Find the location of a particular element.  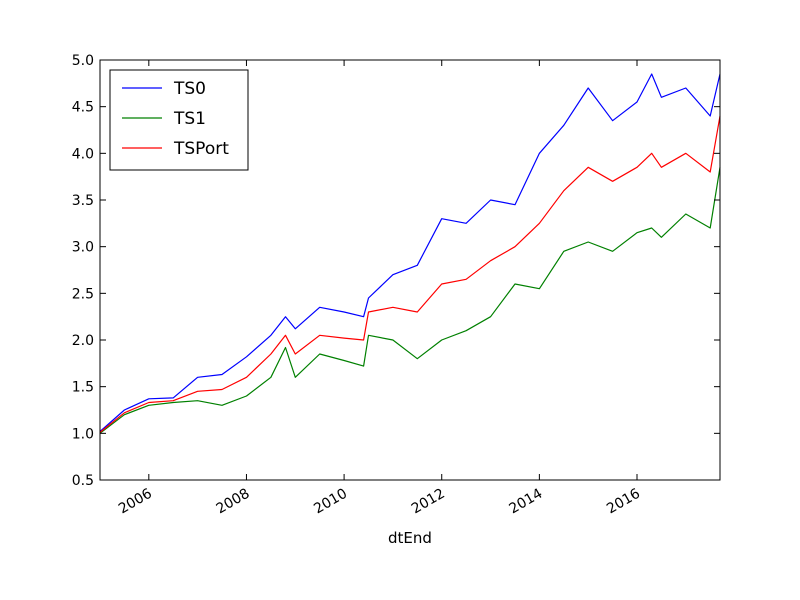

x-tick-label: 2008 is located at coordinates (233, 502).